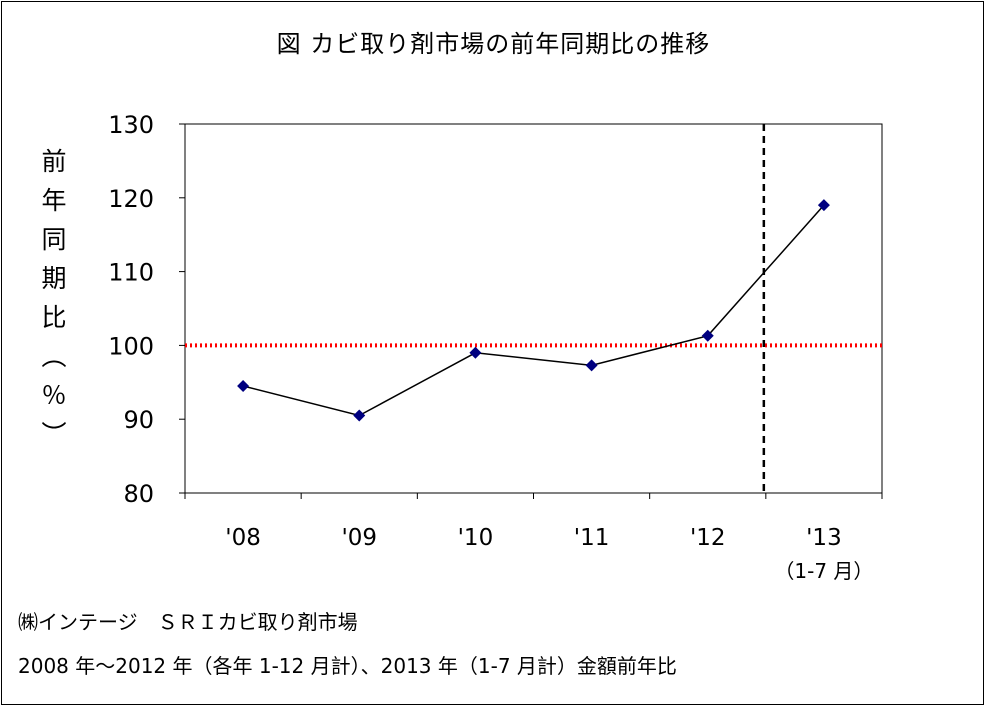 This screenshot has height=708, width=987. I want to click on y-axis-label-char: ％, so click(54, 395).